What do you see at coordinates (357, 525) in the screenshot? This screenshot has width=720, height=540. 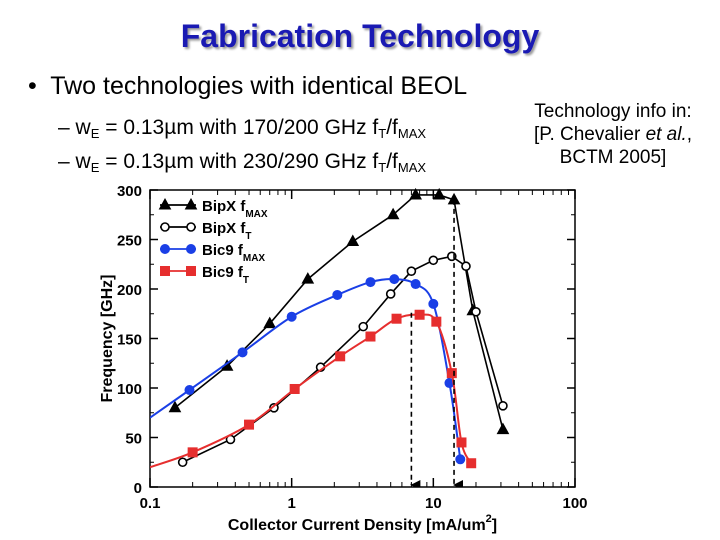 I see `x-axis-label-text: Collector Current Density [mA/um` at bounding box center [357, 525].